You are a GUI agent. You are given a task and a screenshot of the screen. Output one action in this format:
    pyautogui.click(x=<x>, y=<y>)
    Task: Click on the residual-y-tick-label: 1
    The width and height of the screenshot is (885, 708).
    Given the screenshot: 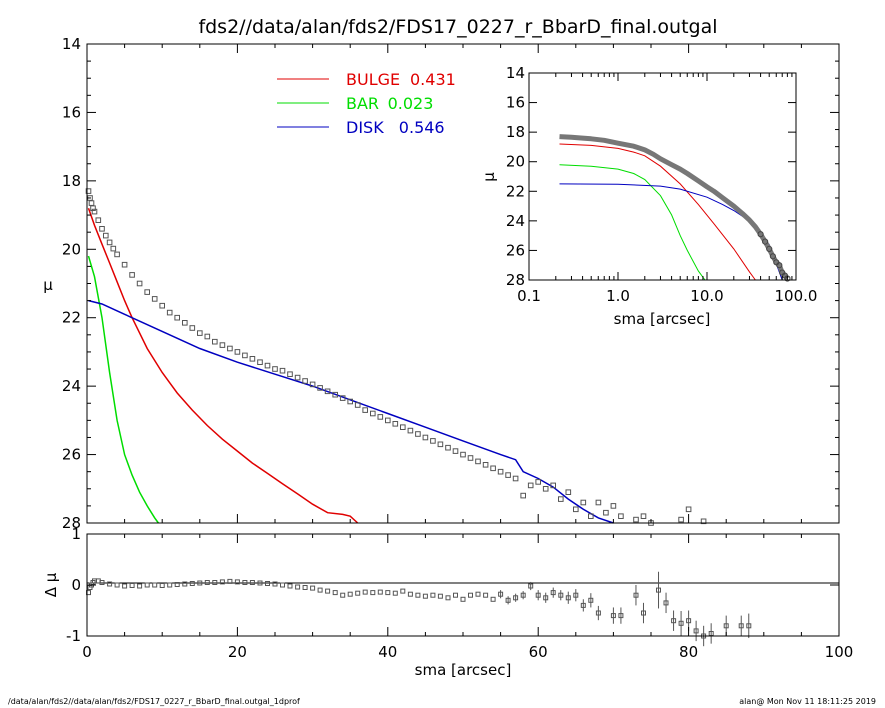 What is the action you would take?
    pyautogui.click(x=76, y=534)
    